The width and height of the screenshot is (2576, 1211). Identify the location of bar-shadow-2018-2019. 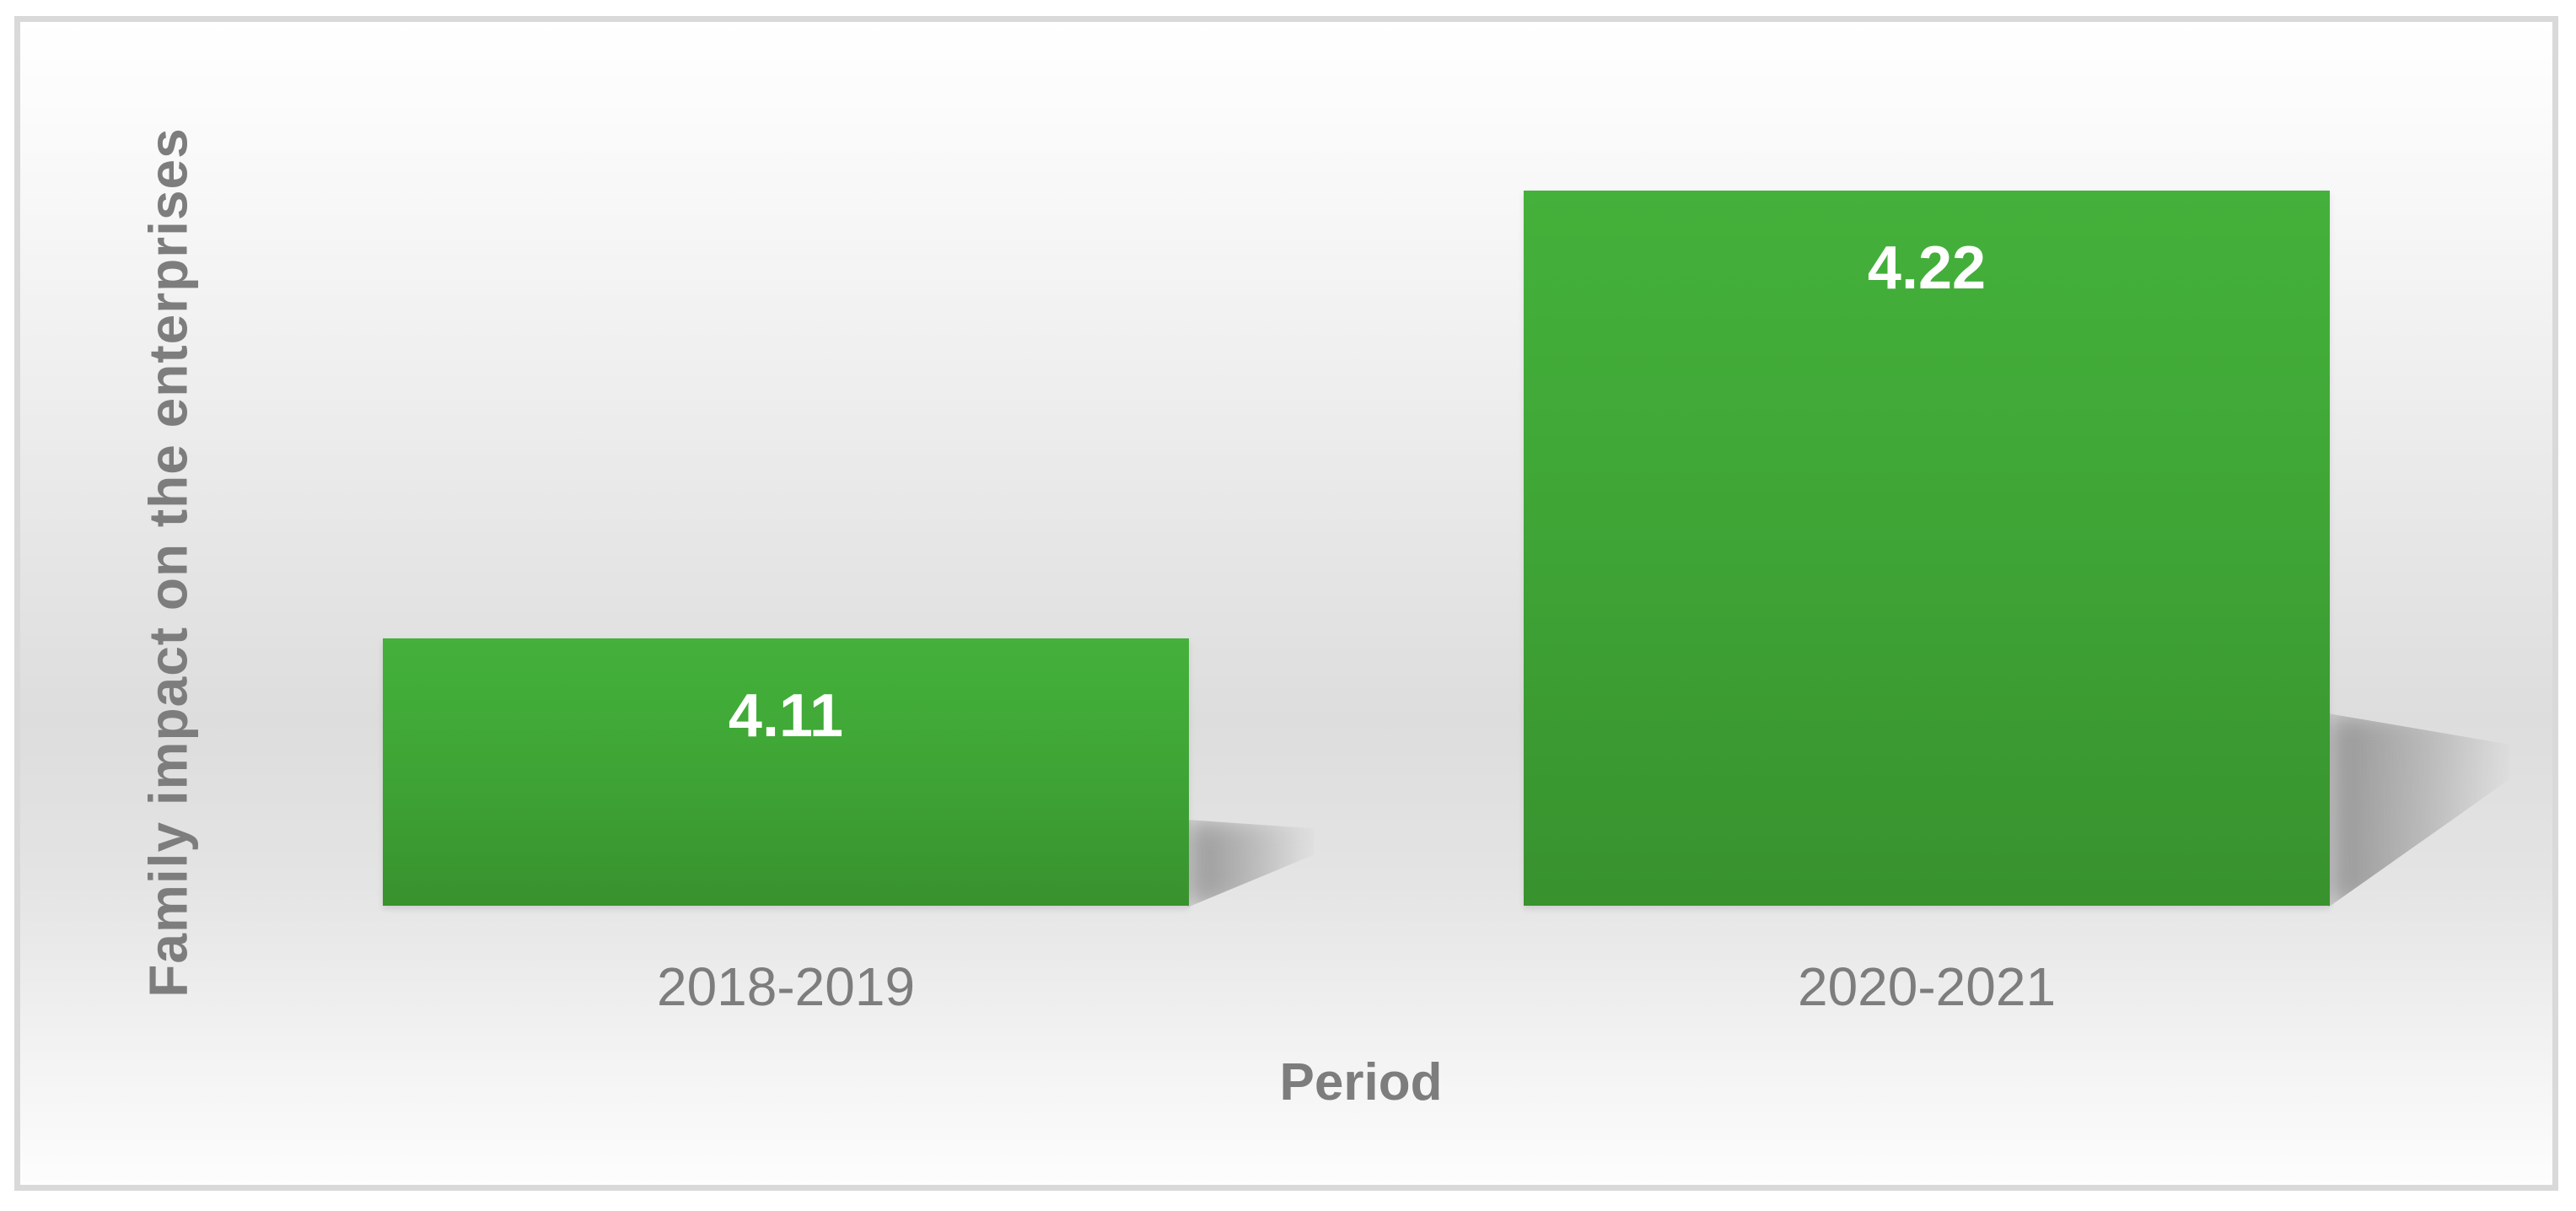
(1250, 864).